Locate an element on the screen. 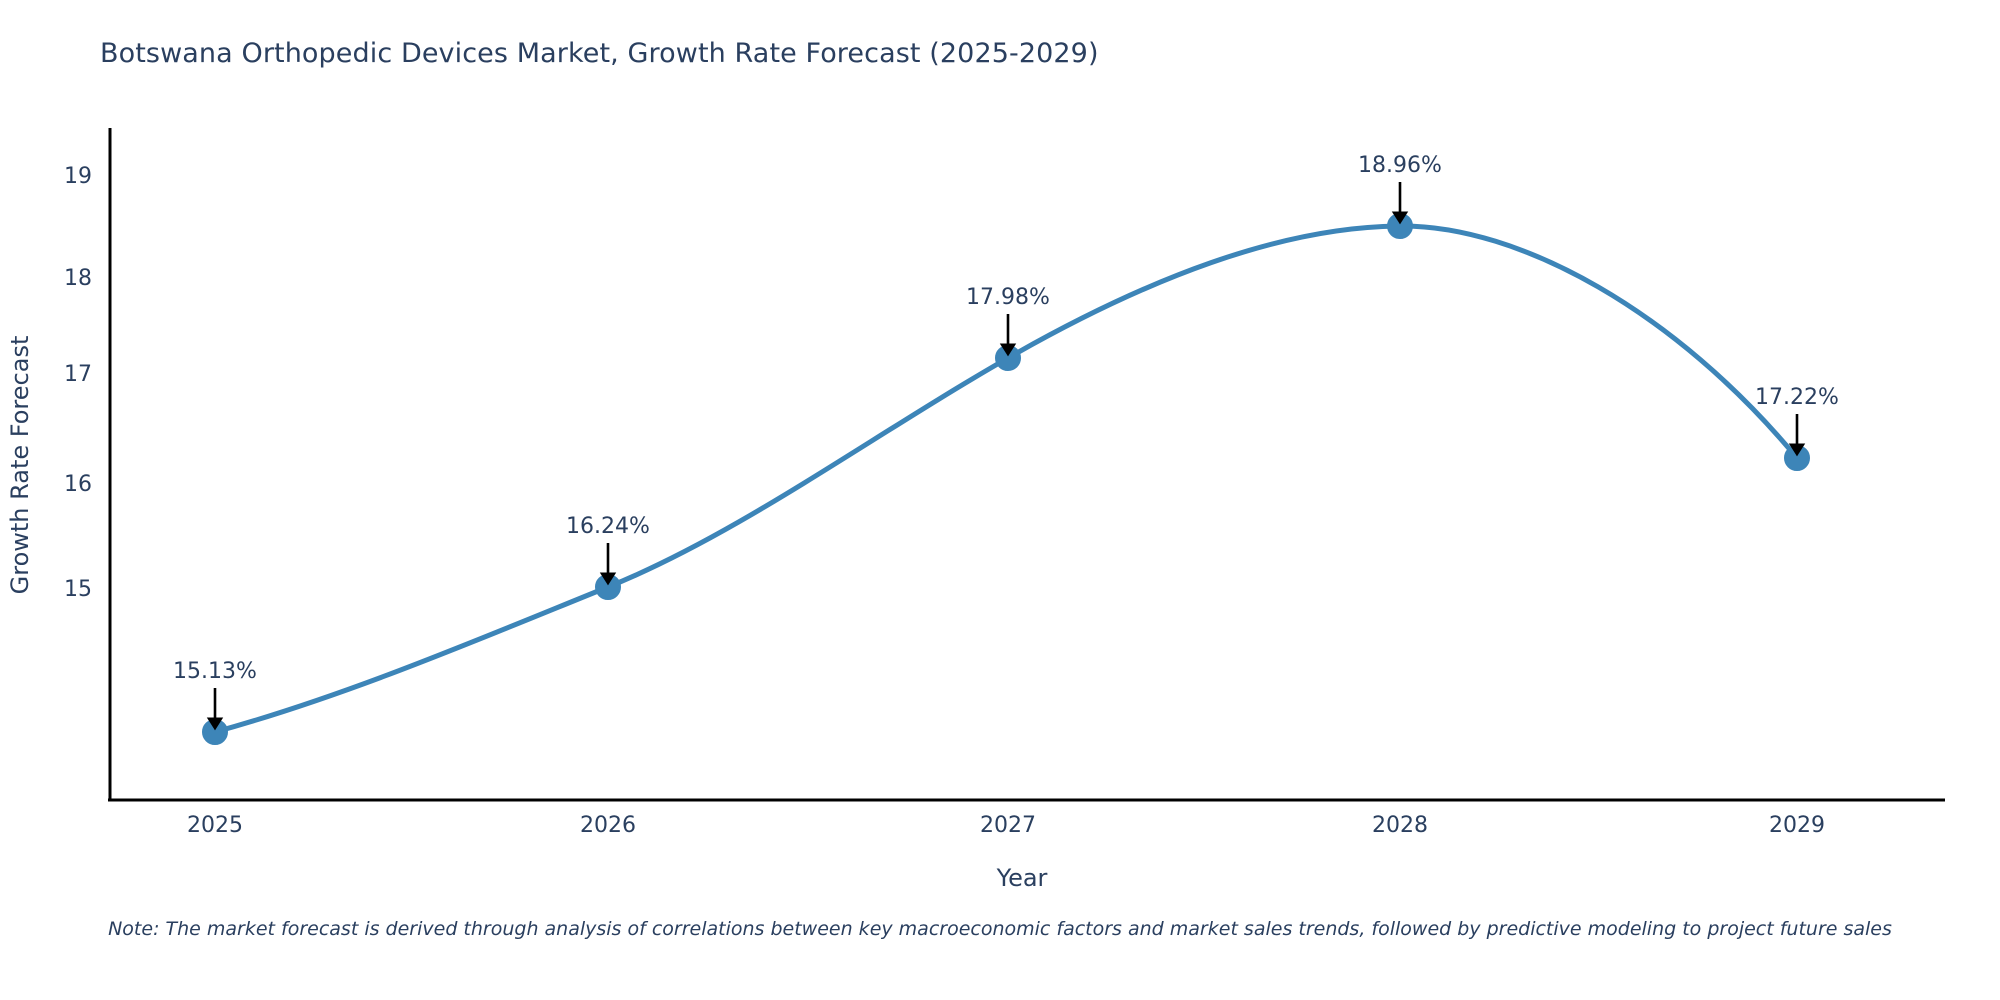 Image resolution: width=2000 pixels, height=1000 pixels. data-label-2026: 16.24% is located at coordinates (608, 526).